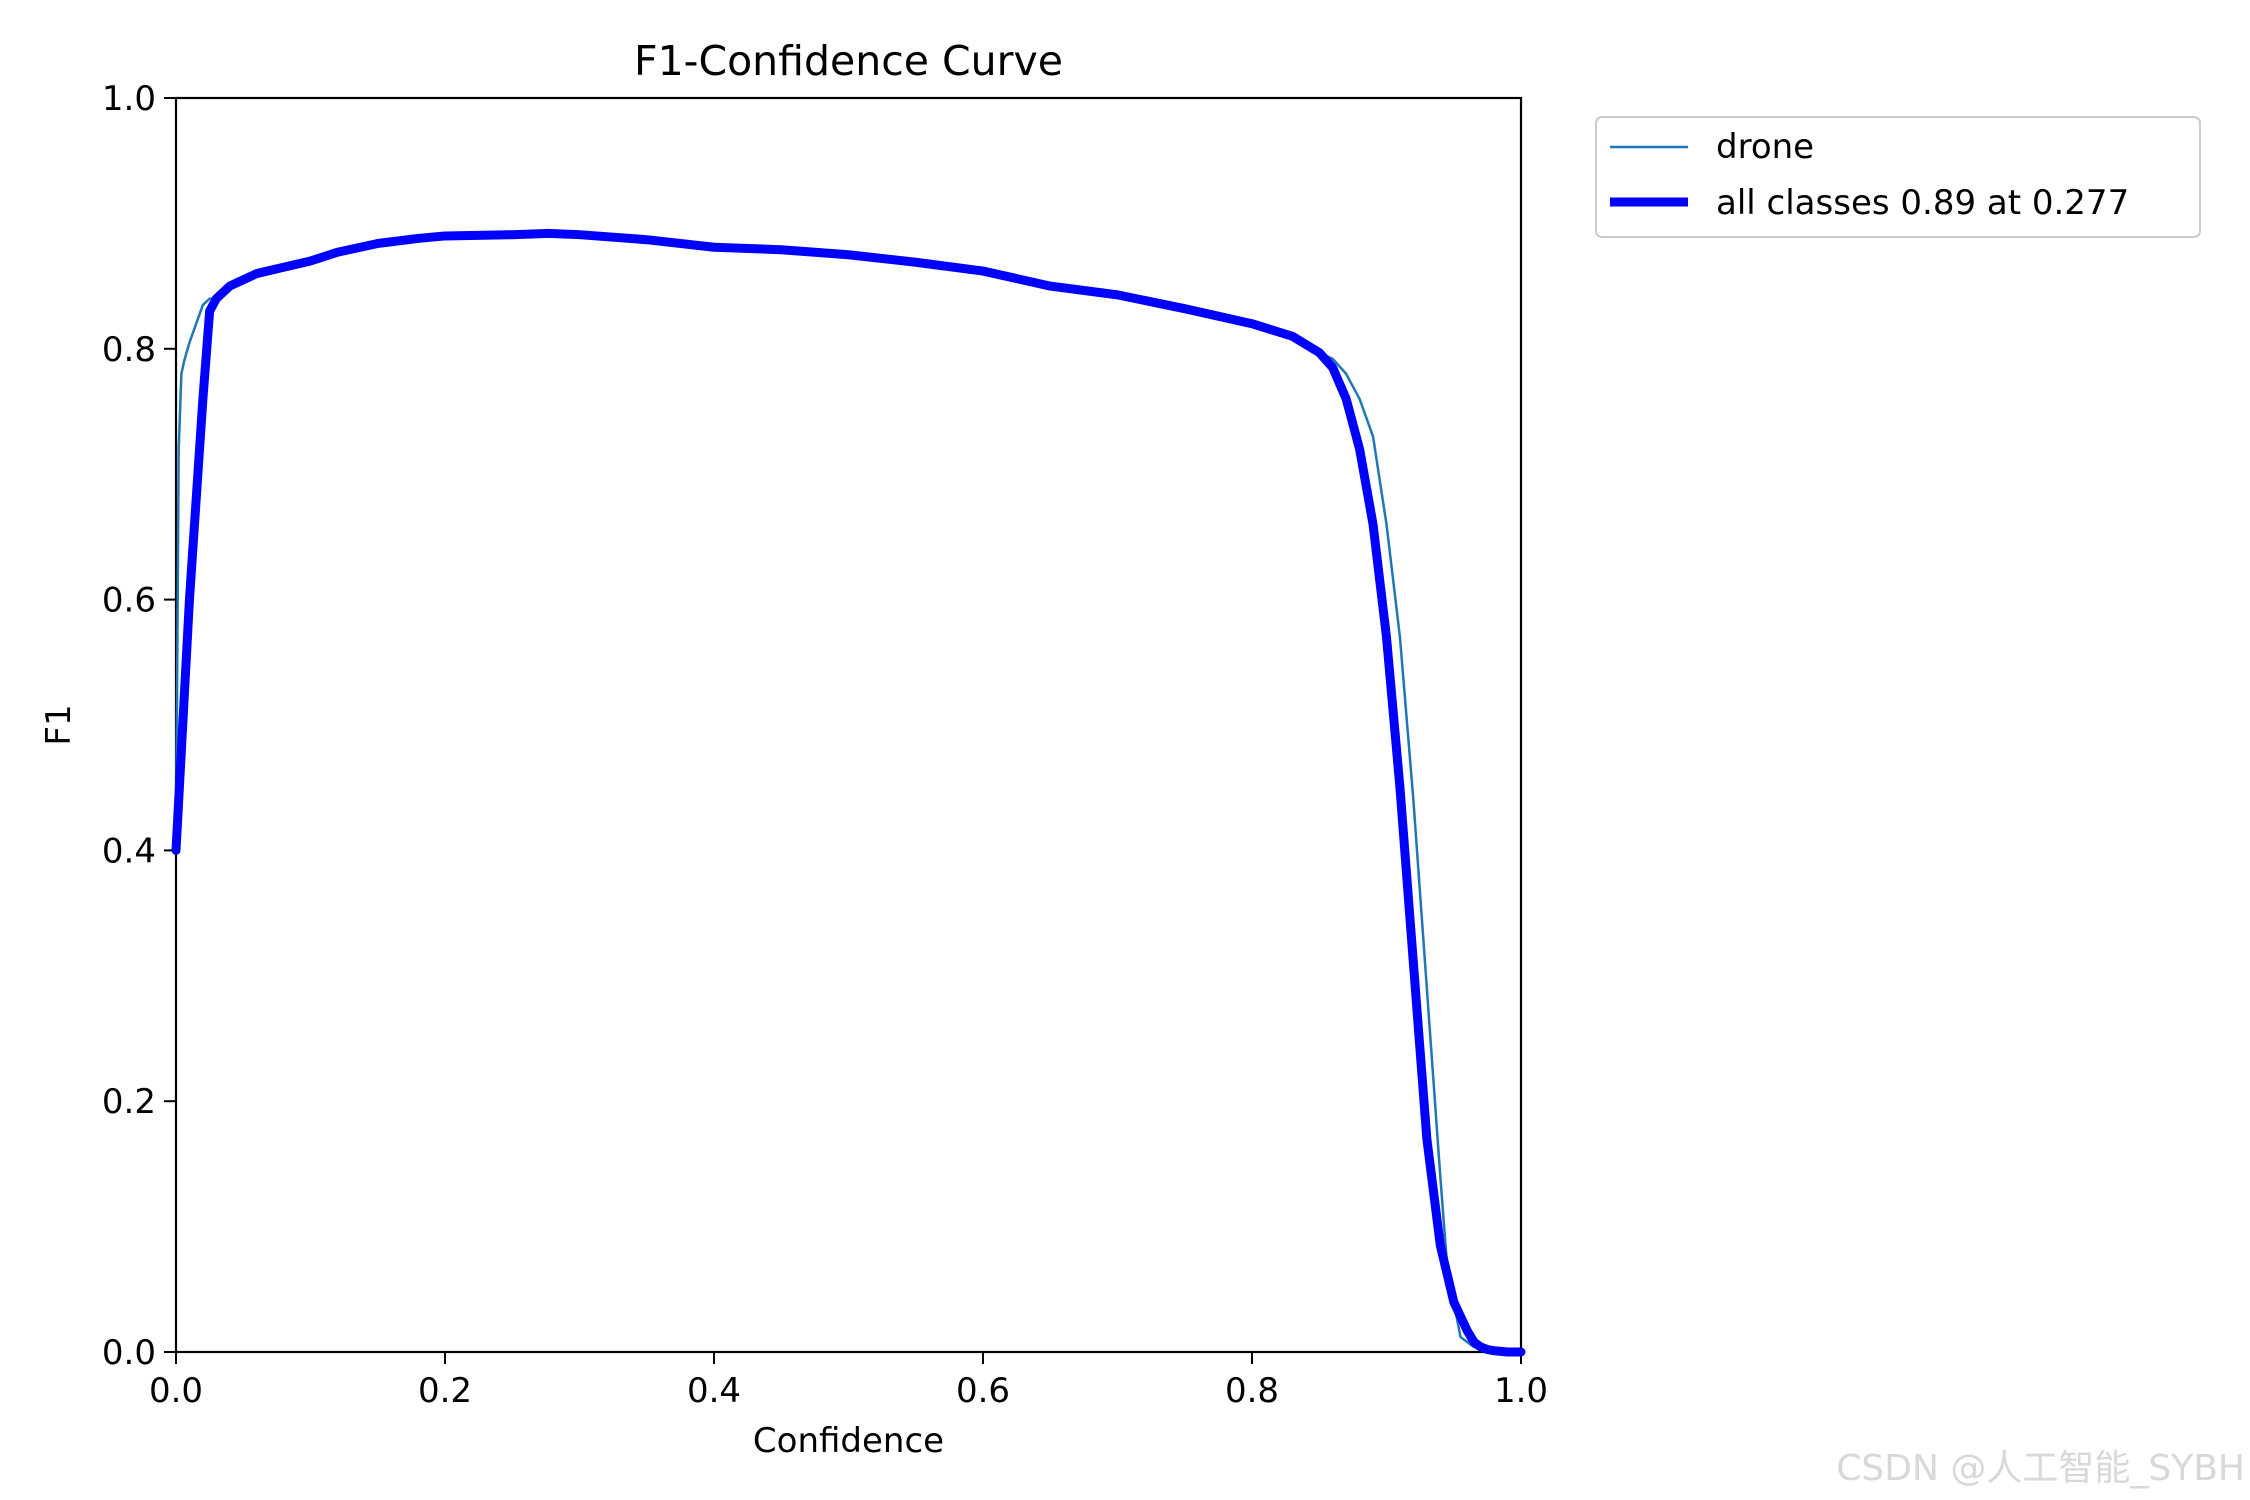 Image resolution: width=2250 pixels, height=1500 pixels. I want to click on legend-box, so click(1898, 177).